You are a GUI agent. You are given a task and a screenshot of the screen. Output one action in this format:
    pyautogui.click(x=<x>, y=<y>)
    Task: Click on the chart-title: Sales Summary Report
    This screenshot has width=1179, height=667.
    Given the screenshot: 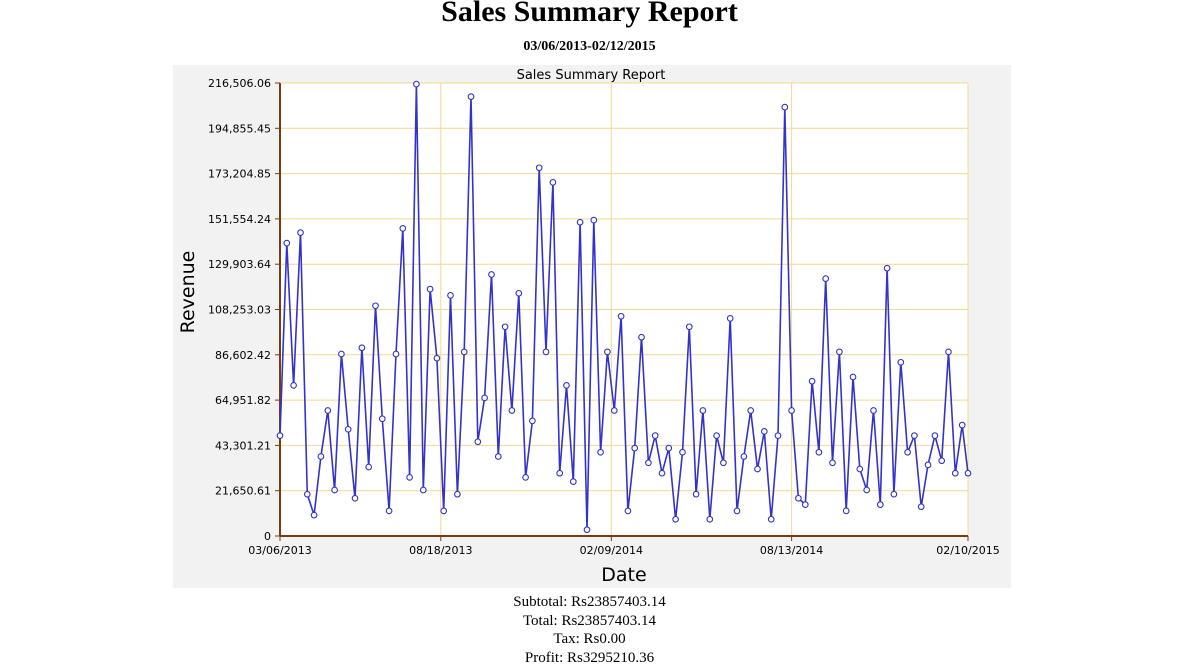 What is the action you would take?
    pyautogui.click(x=591, y=75)
    